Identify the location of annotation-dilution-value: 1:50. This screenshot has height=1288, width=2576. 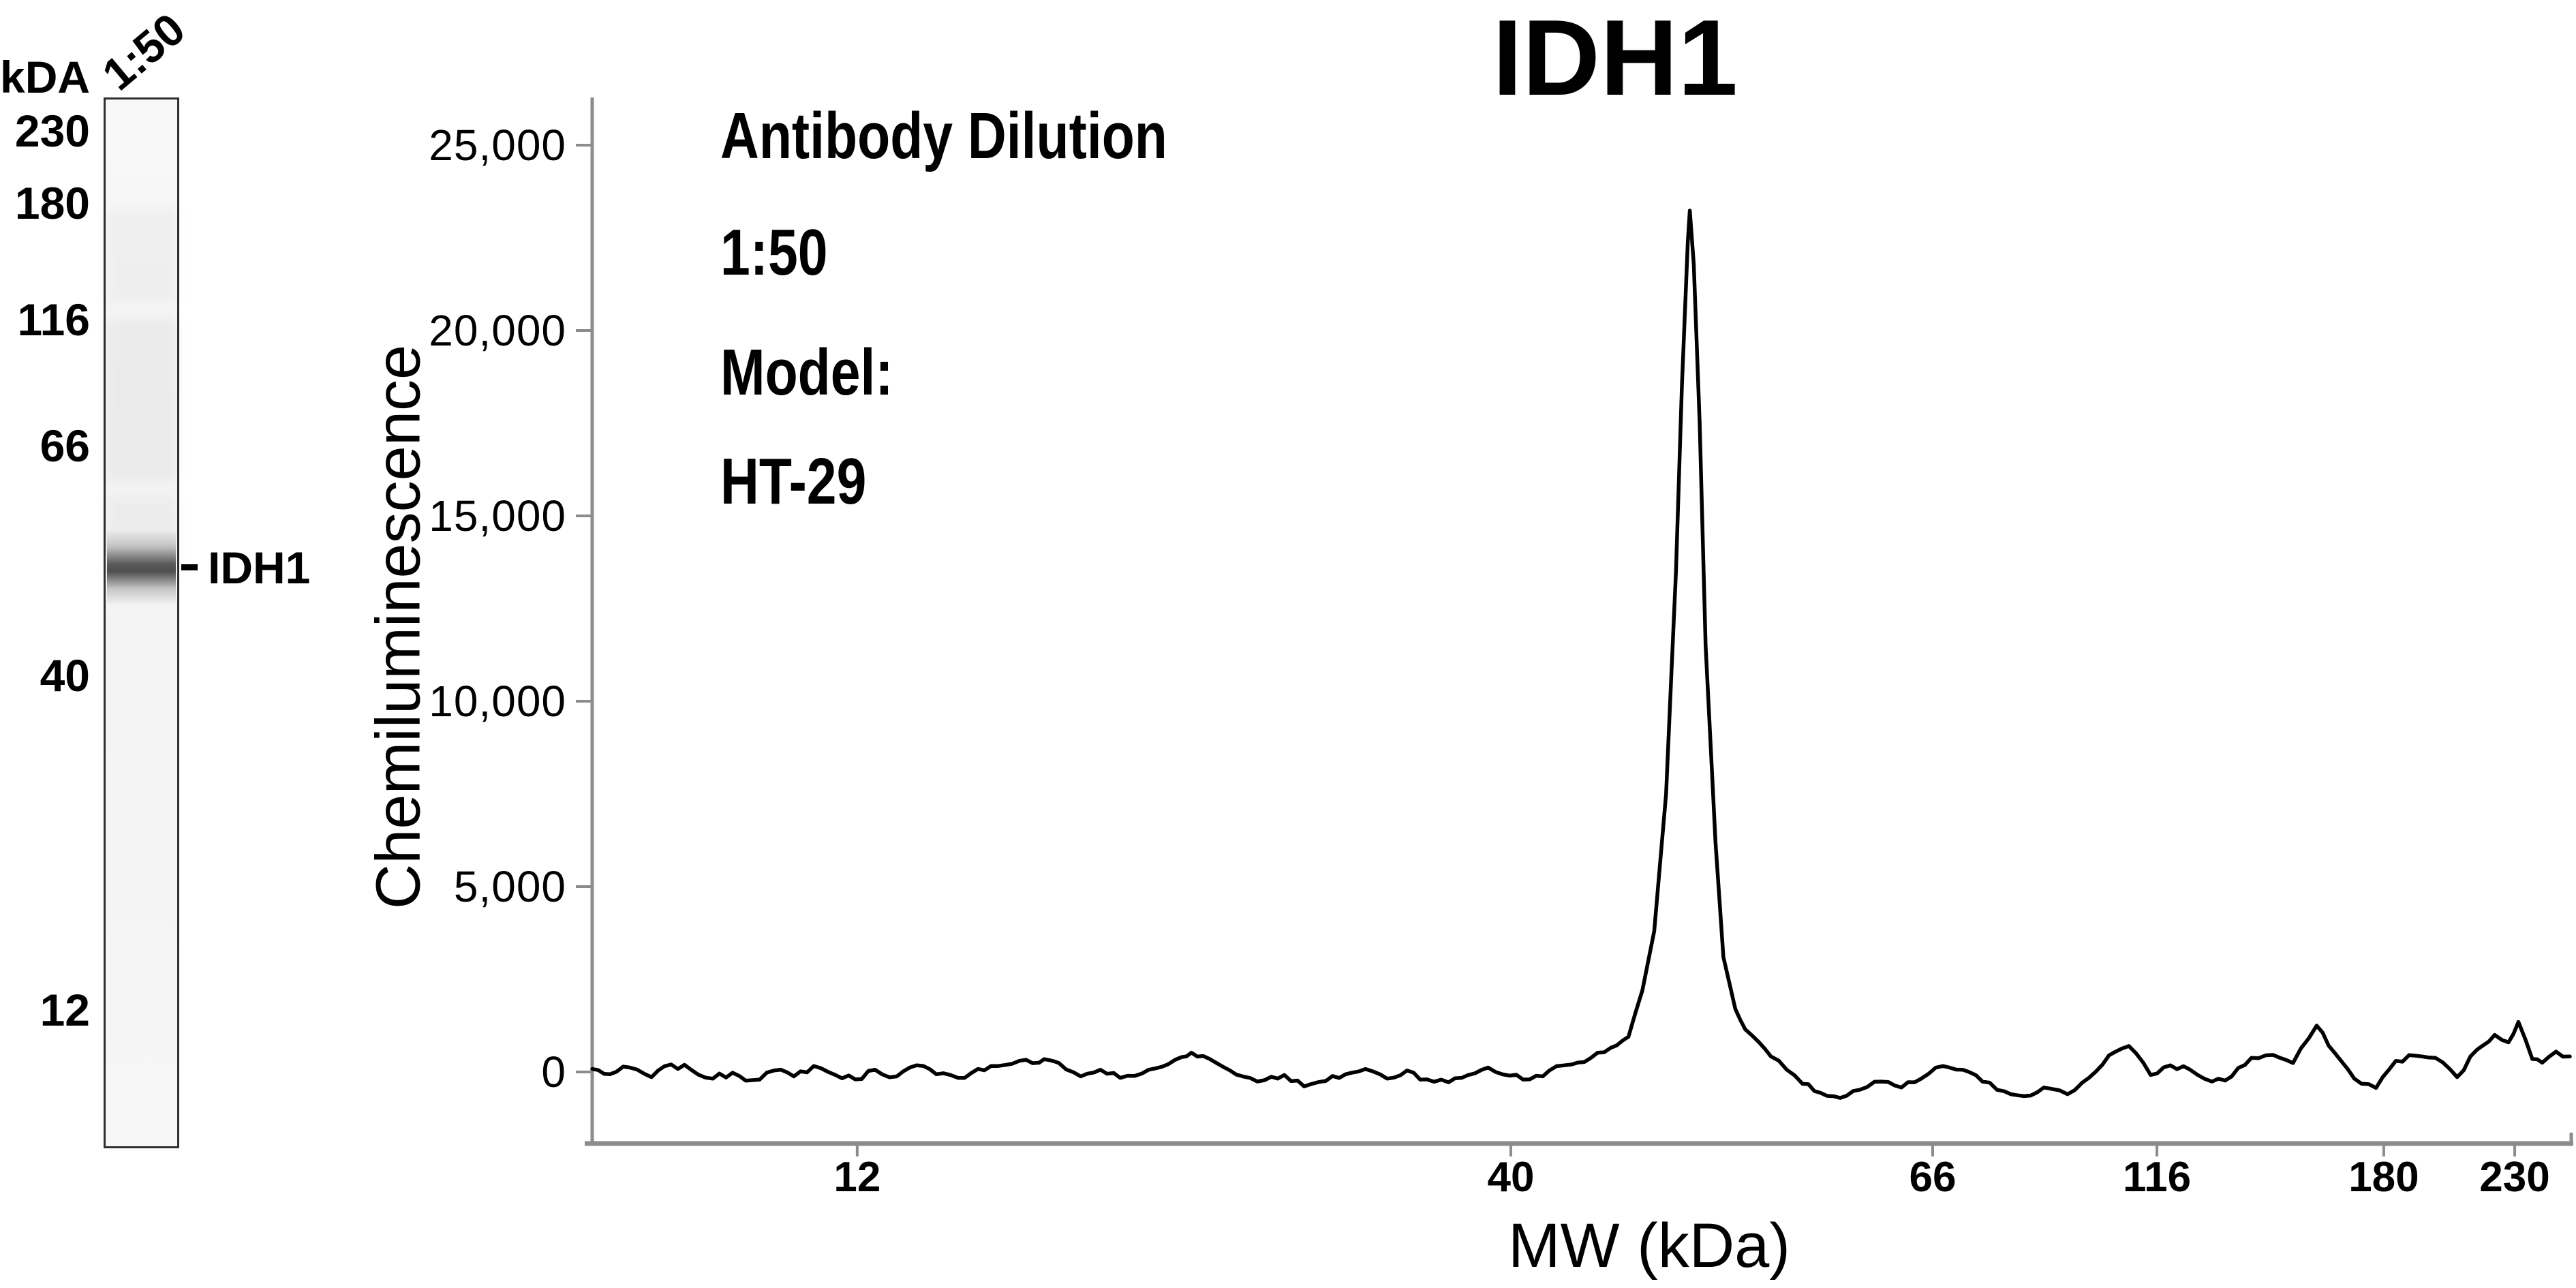
(774, 253).